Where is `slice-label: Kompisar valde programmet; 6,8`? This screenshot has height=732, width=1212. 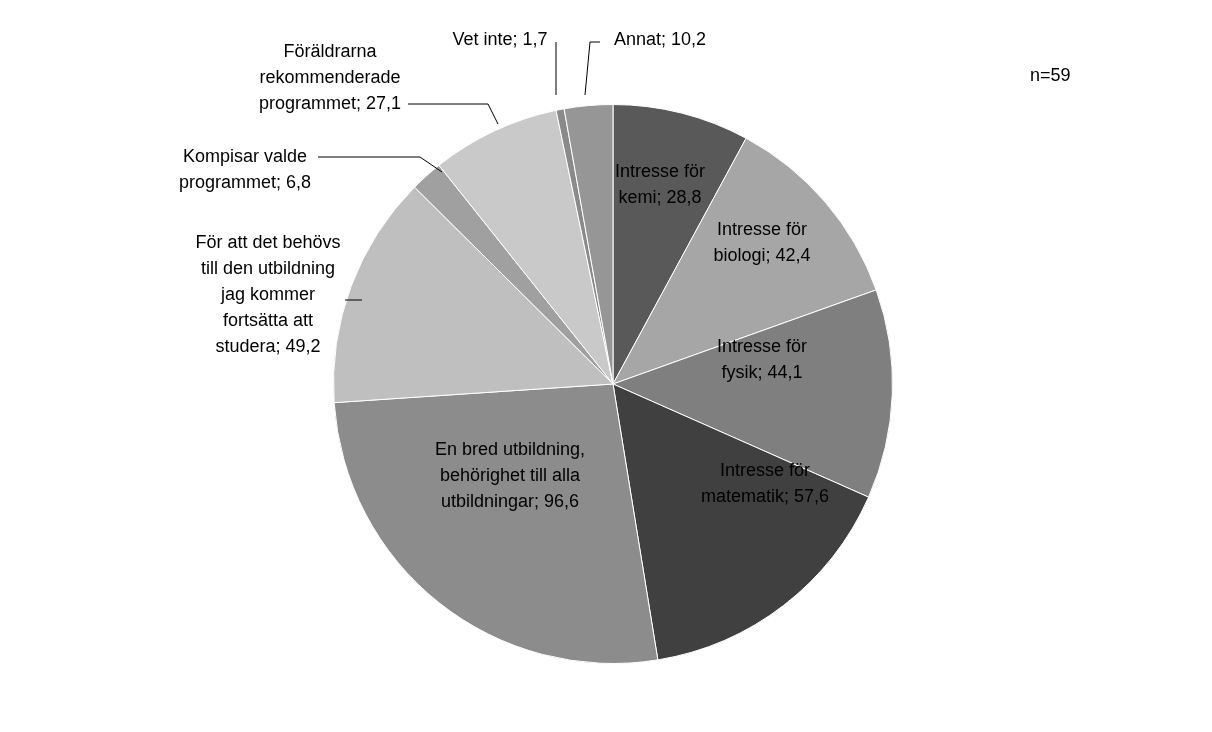 slice-label: Kompisar valde programmet; 6,8 is located at coordinates (245, 168).